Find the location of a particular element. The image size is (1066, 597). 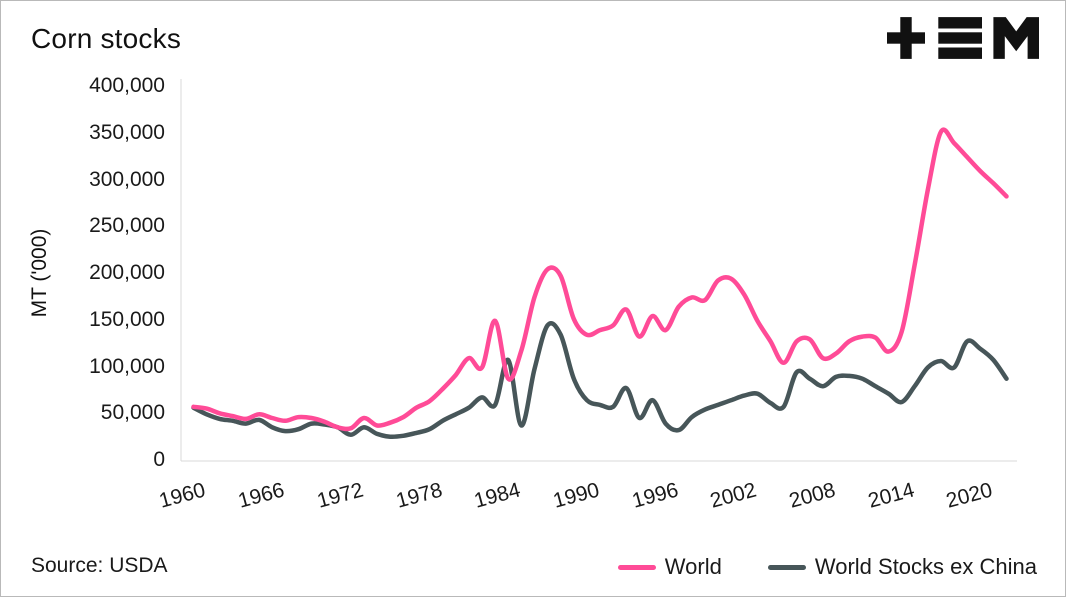

x-tick-label: 1966 is located at coordinates (261, 495).